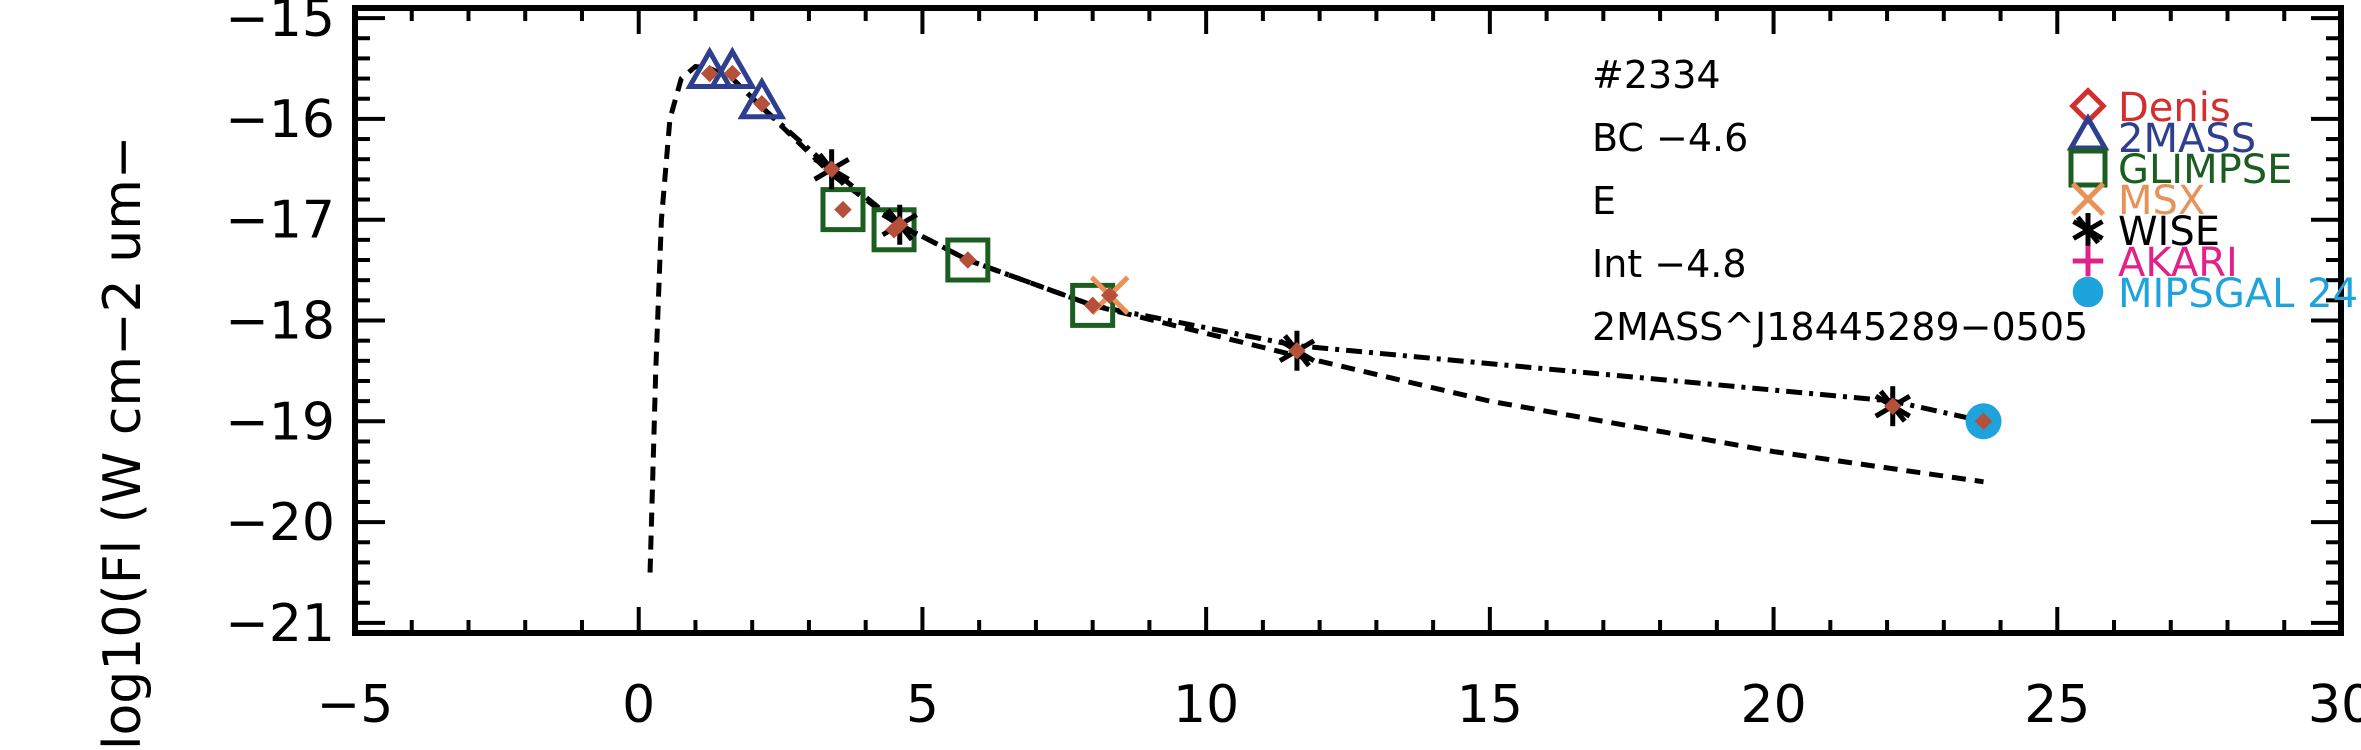 This screenshot has width=2361, height=750. I want to click on marker-asterisk, so click(2088, 230).